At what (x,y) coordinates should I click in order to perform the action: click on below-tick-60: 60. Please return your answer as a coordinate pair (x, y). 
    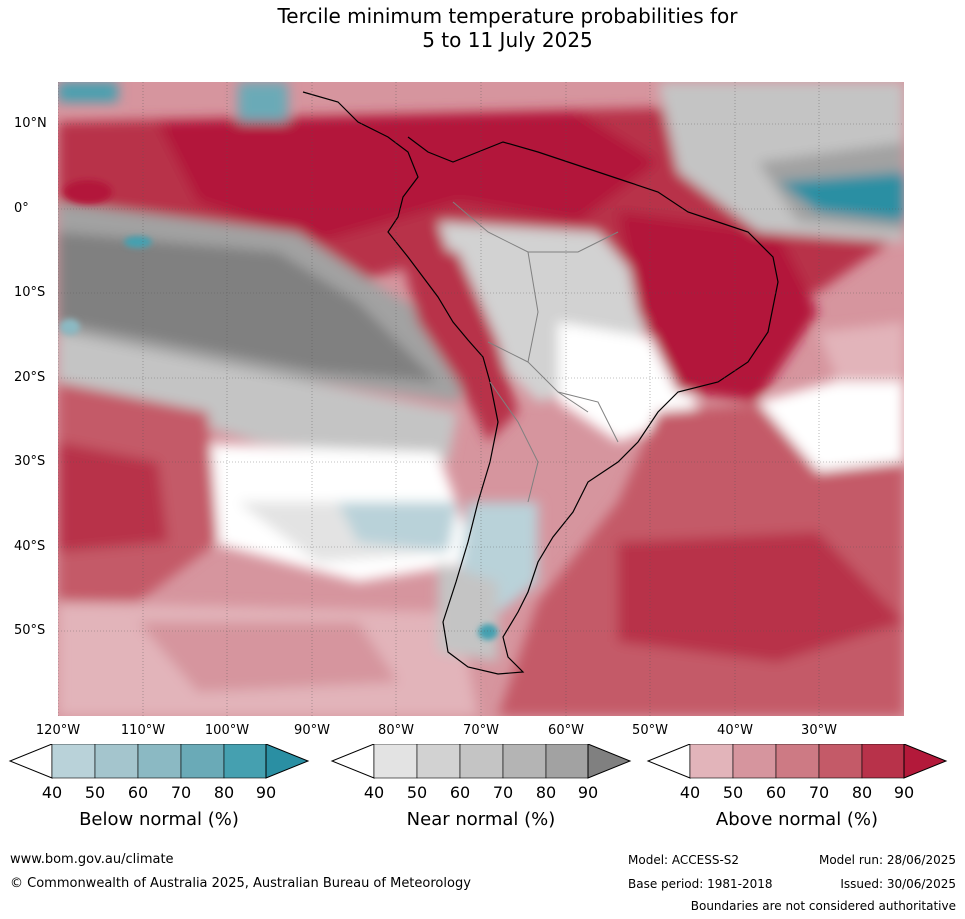
    Looking at the image, I should click on (138, 792).